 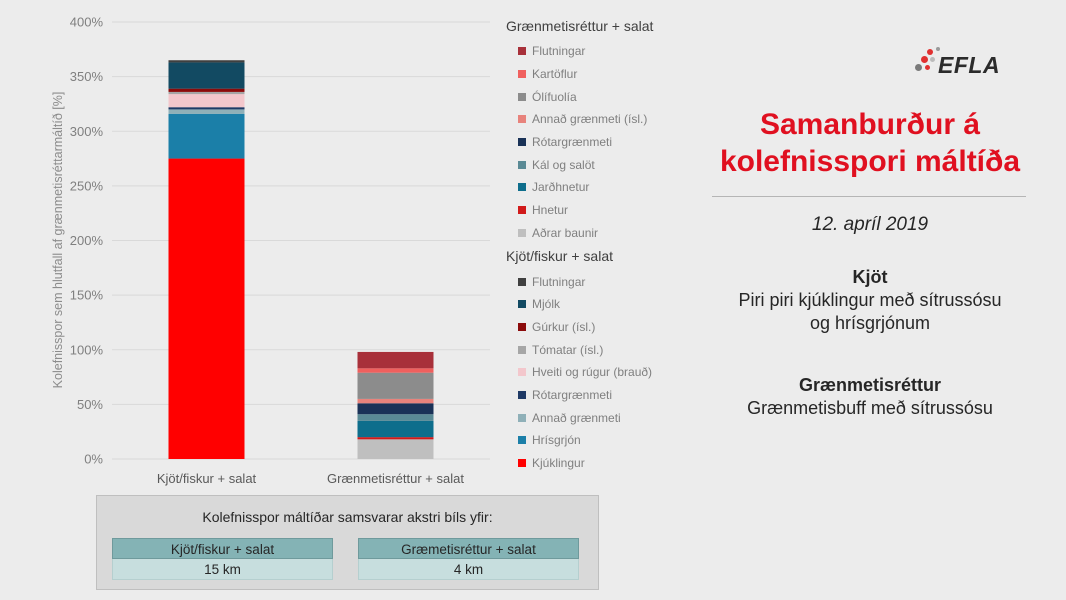 I want to click on meal-meat-heading: Kjöt, so click(x=870, y=277).